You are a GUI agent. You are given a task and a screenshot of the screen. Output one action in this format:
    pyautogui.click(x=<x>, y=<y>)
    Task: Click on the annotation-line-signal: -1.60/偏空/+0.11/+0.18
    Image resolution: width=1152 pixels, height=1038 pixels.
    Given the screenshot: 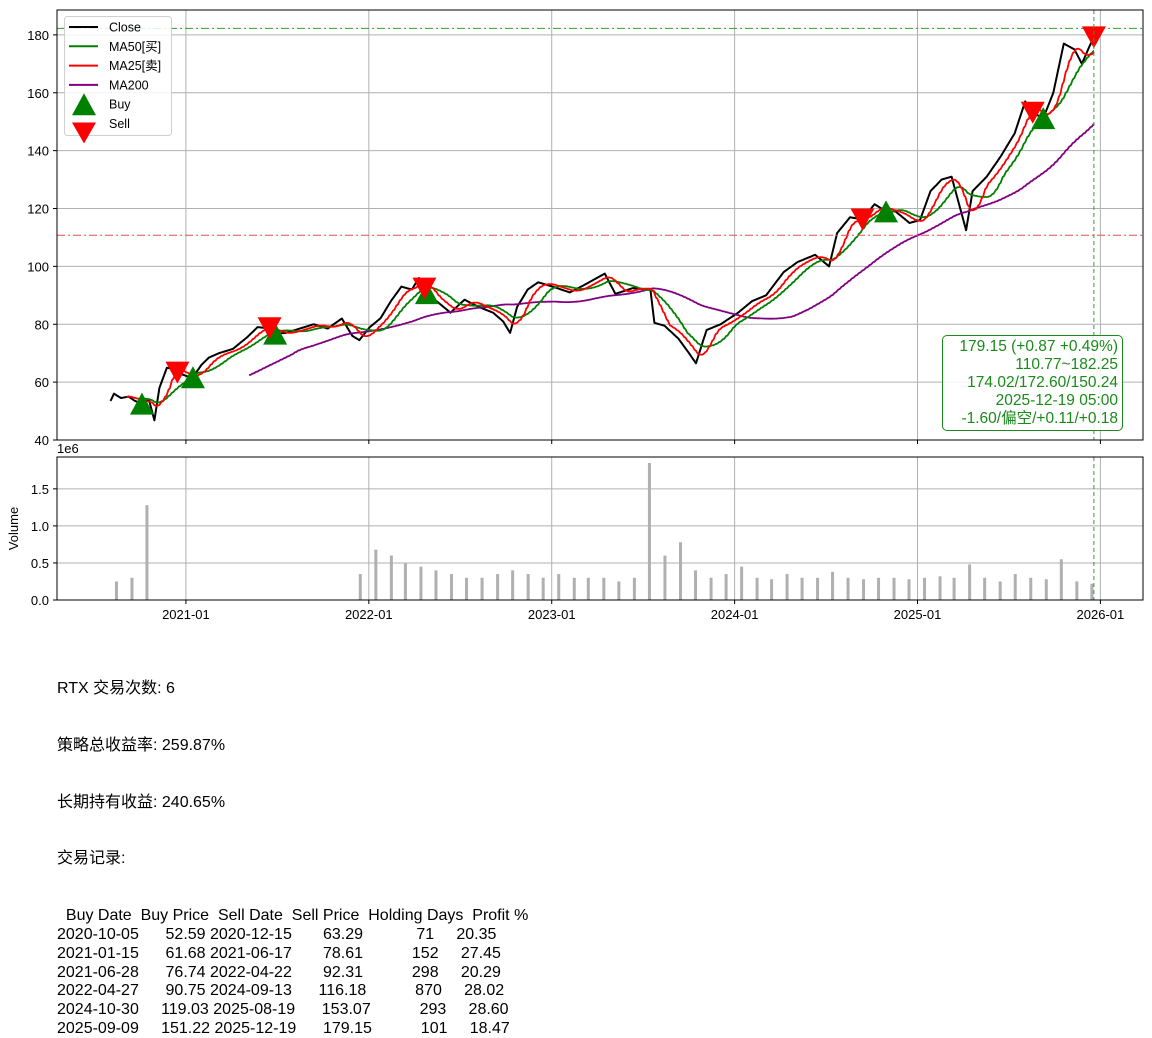 What is the action you would take?
    pyautogui.click(x=1039, y=418)
    